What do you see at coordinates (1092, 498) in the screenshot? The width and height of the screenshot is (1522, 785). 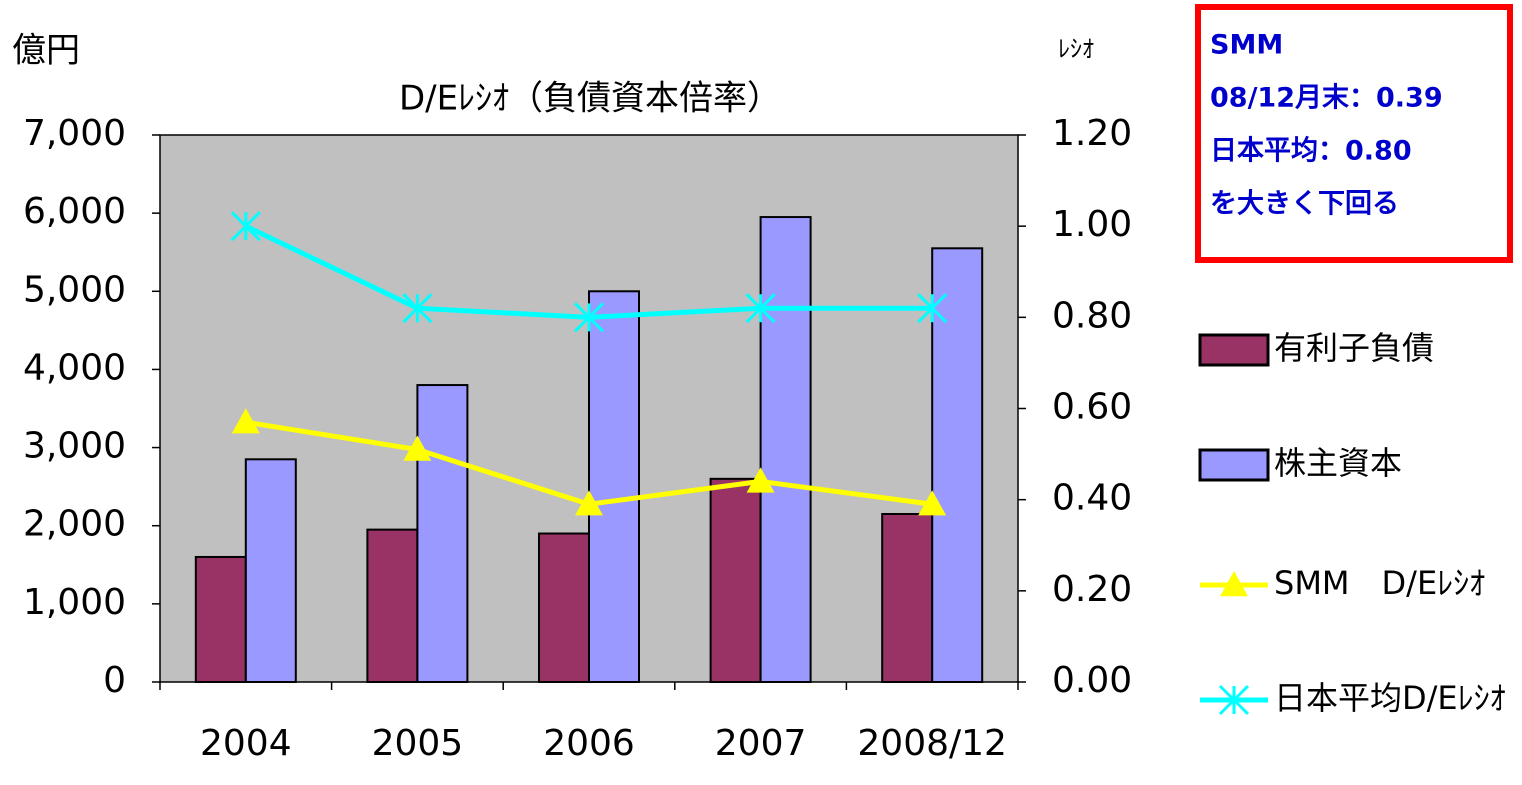 I see `y2-tick-label: 0.40` at bounding box center [1092, 498].